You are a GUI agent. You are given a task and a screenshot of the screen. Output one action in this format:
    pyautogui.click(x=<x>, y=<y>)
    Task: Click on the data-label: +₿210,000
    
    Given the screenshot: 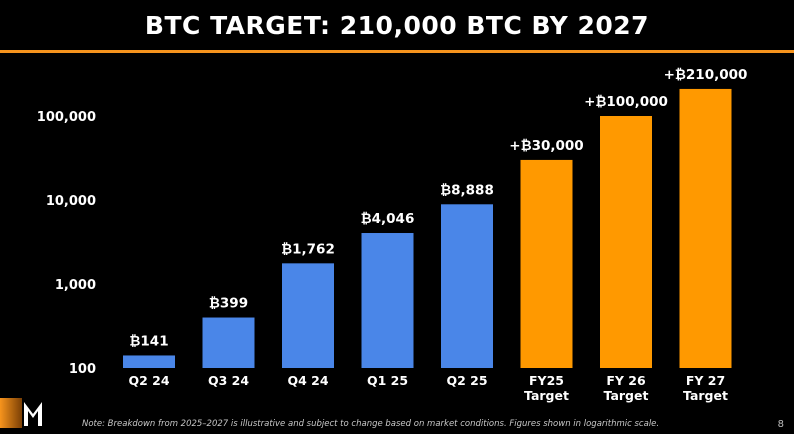 What is the action you would take?
    pyautogui.click(x=706, y=75)
    